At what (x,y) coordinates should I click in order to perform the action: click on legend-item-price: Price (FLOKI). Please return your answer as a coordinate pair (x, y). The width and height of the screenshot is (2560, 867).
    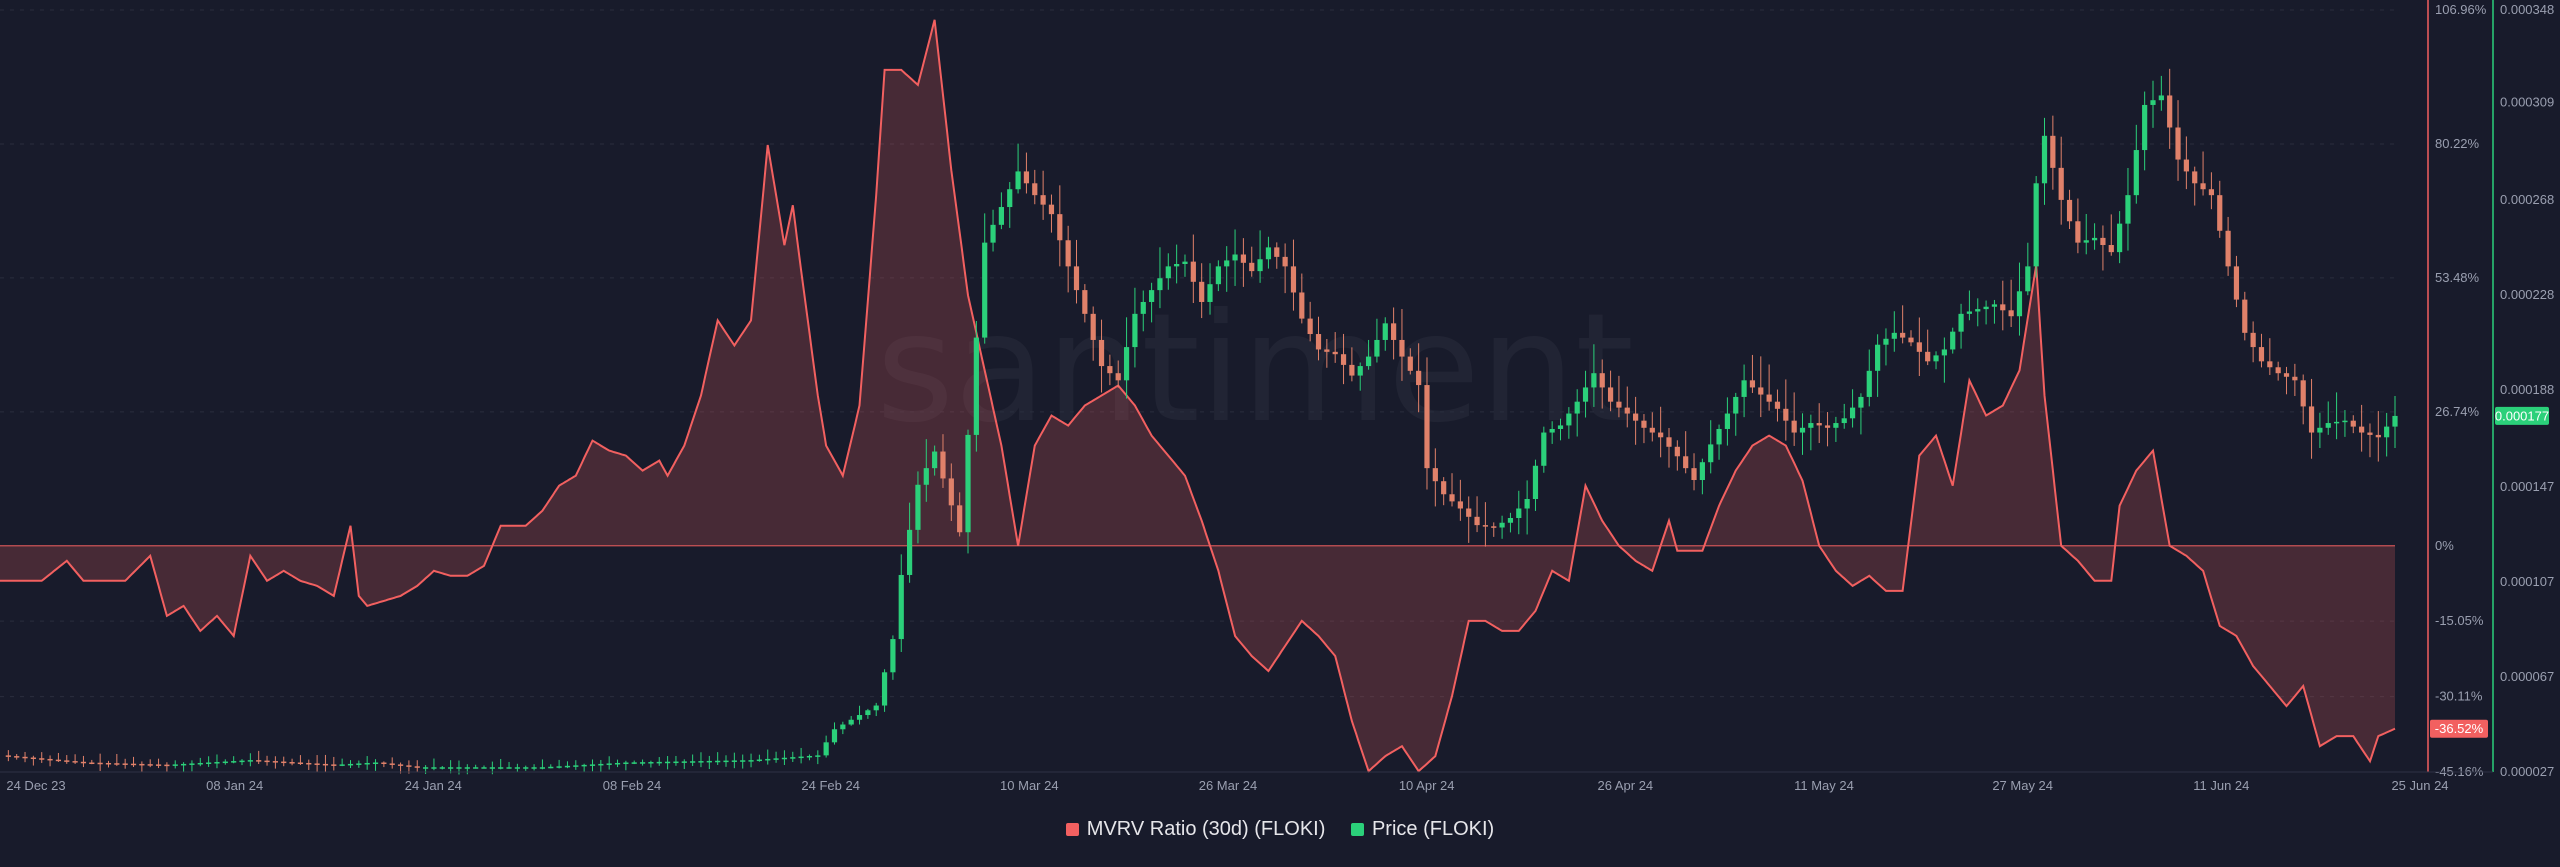
    Looking at the image, I should click on (1422, 829).